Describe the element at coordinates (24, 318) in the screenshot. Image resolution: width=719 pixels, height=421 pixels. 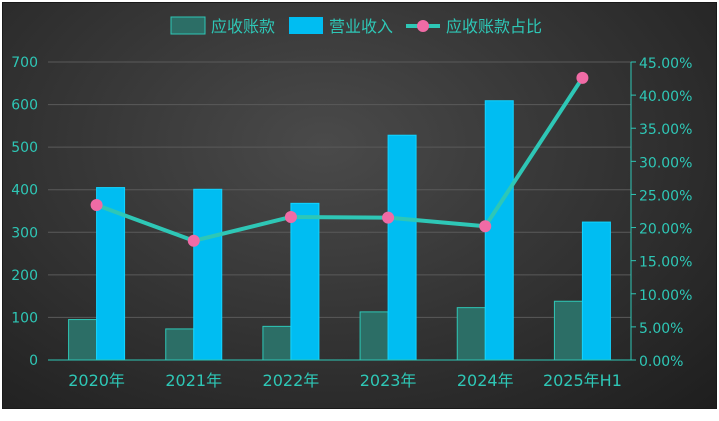
I see `left-tick-label: 100` at that location.